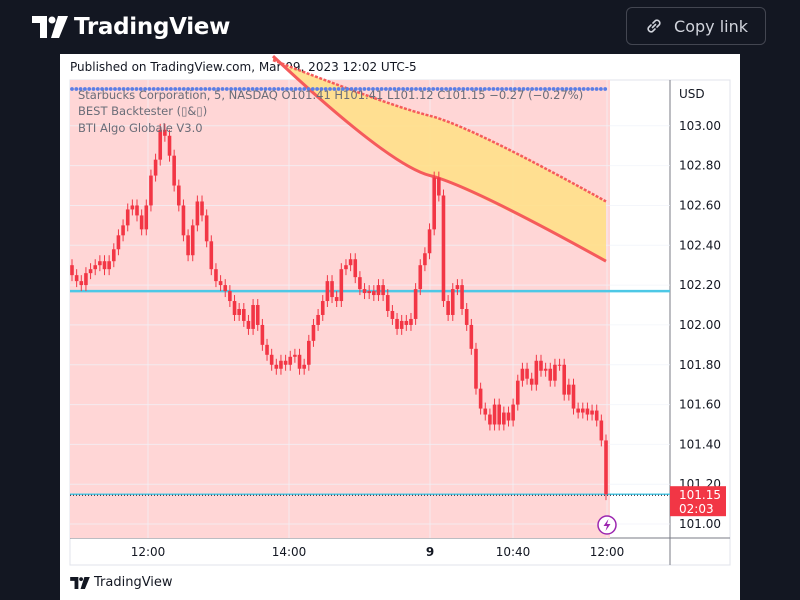  I want to click on brand: TradingView, so click(131, 27).